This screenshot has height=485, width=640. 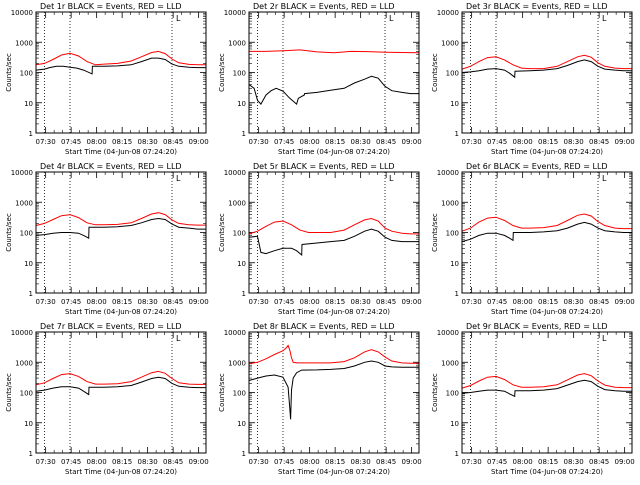 I want to click on panel-title: Det 8r BLACK = Events, RED = LLD, so click(x=324, y=326).